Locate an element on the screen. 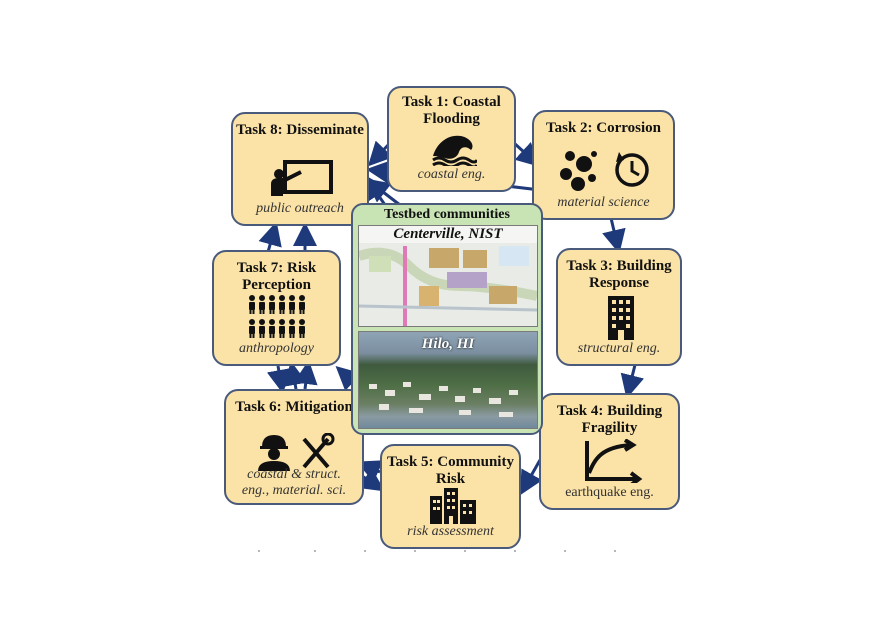 The width and height of the screenshot is (882, 636). arrow-center-to-task8-b is located at coordinates (383, 192).